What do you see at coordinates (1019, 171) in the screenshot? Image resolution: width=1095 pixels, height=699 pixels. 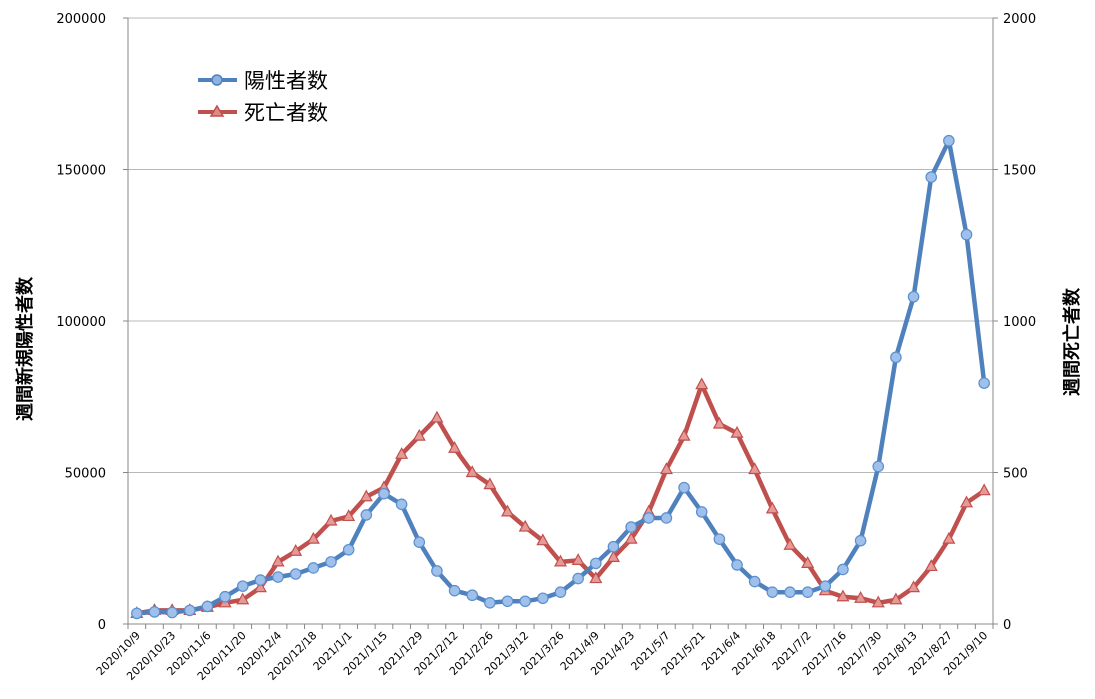 I see `y-right-tick-label: 1500` at bounding box center [1019, 171].